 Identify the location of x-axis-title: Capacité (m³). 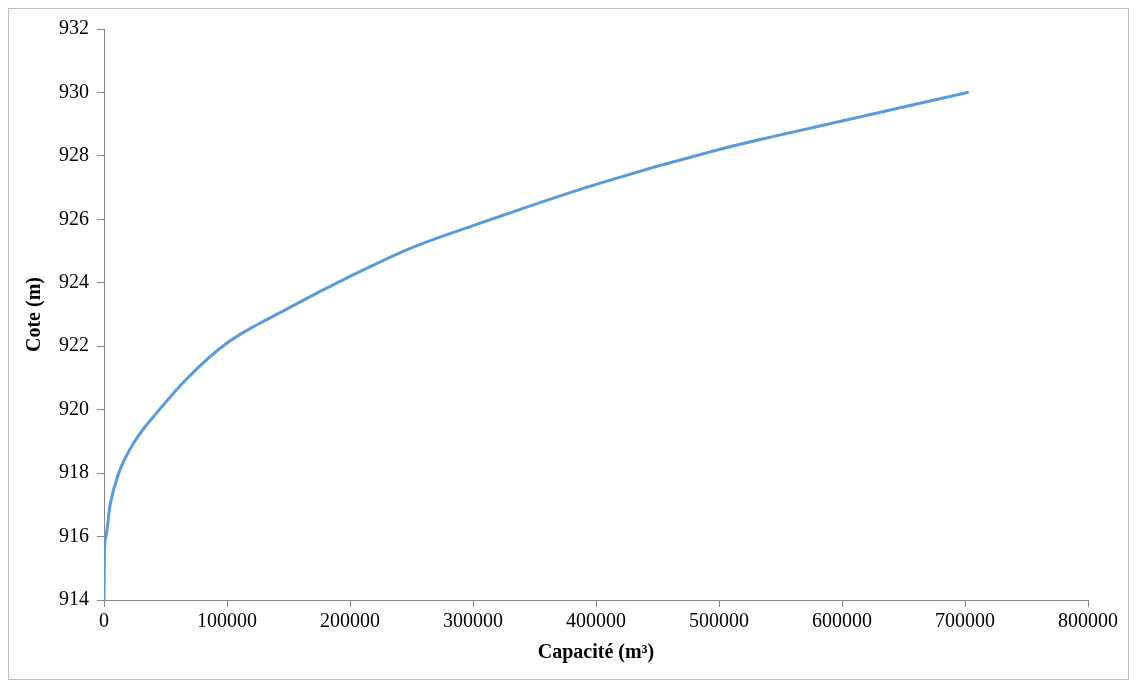
(596, 652).